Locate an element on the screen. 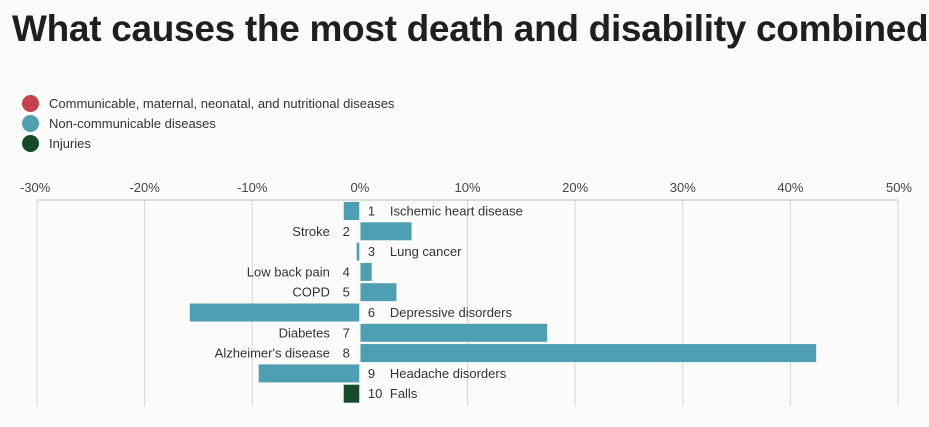 The width and height of the screenshot is (929, 427). category-label: Lung cancer is located at coordinates (426, 251).